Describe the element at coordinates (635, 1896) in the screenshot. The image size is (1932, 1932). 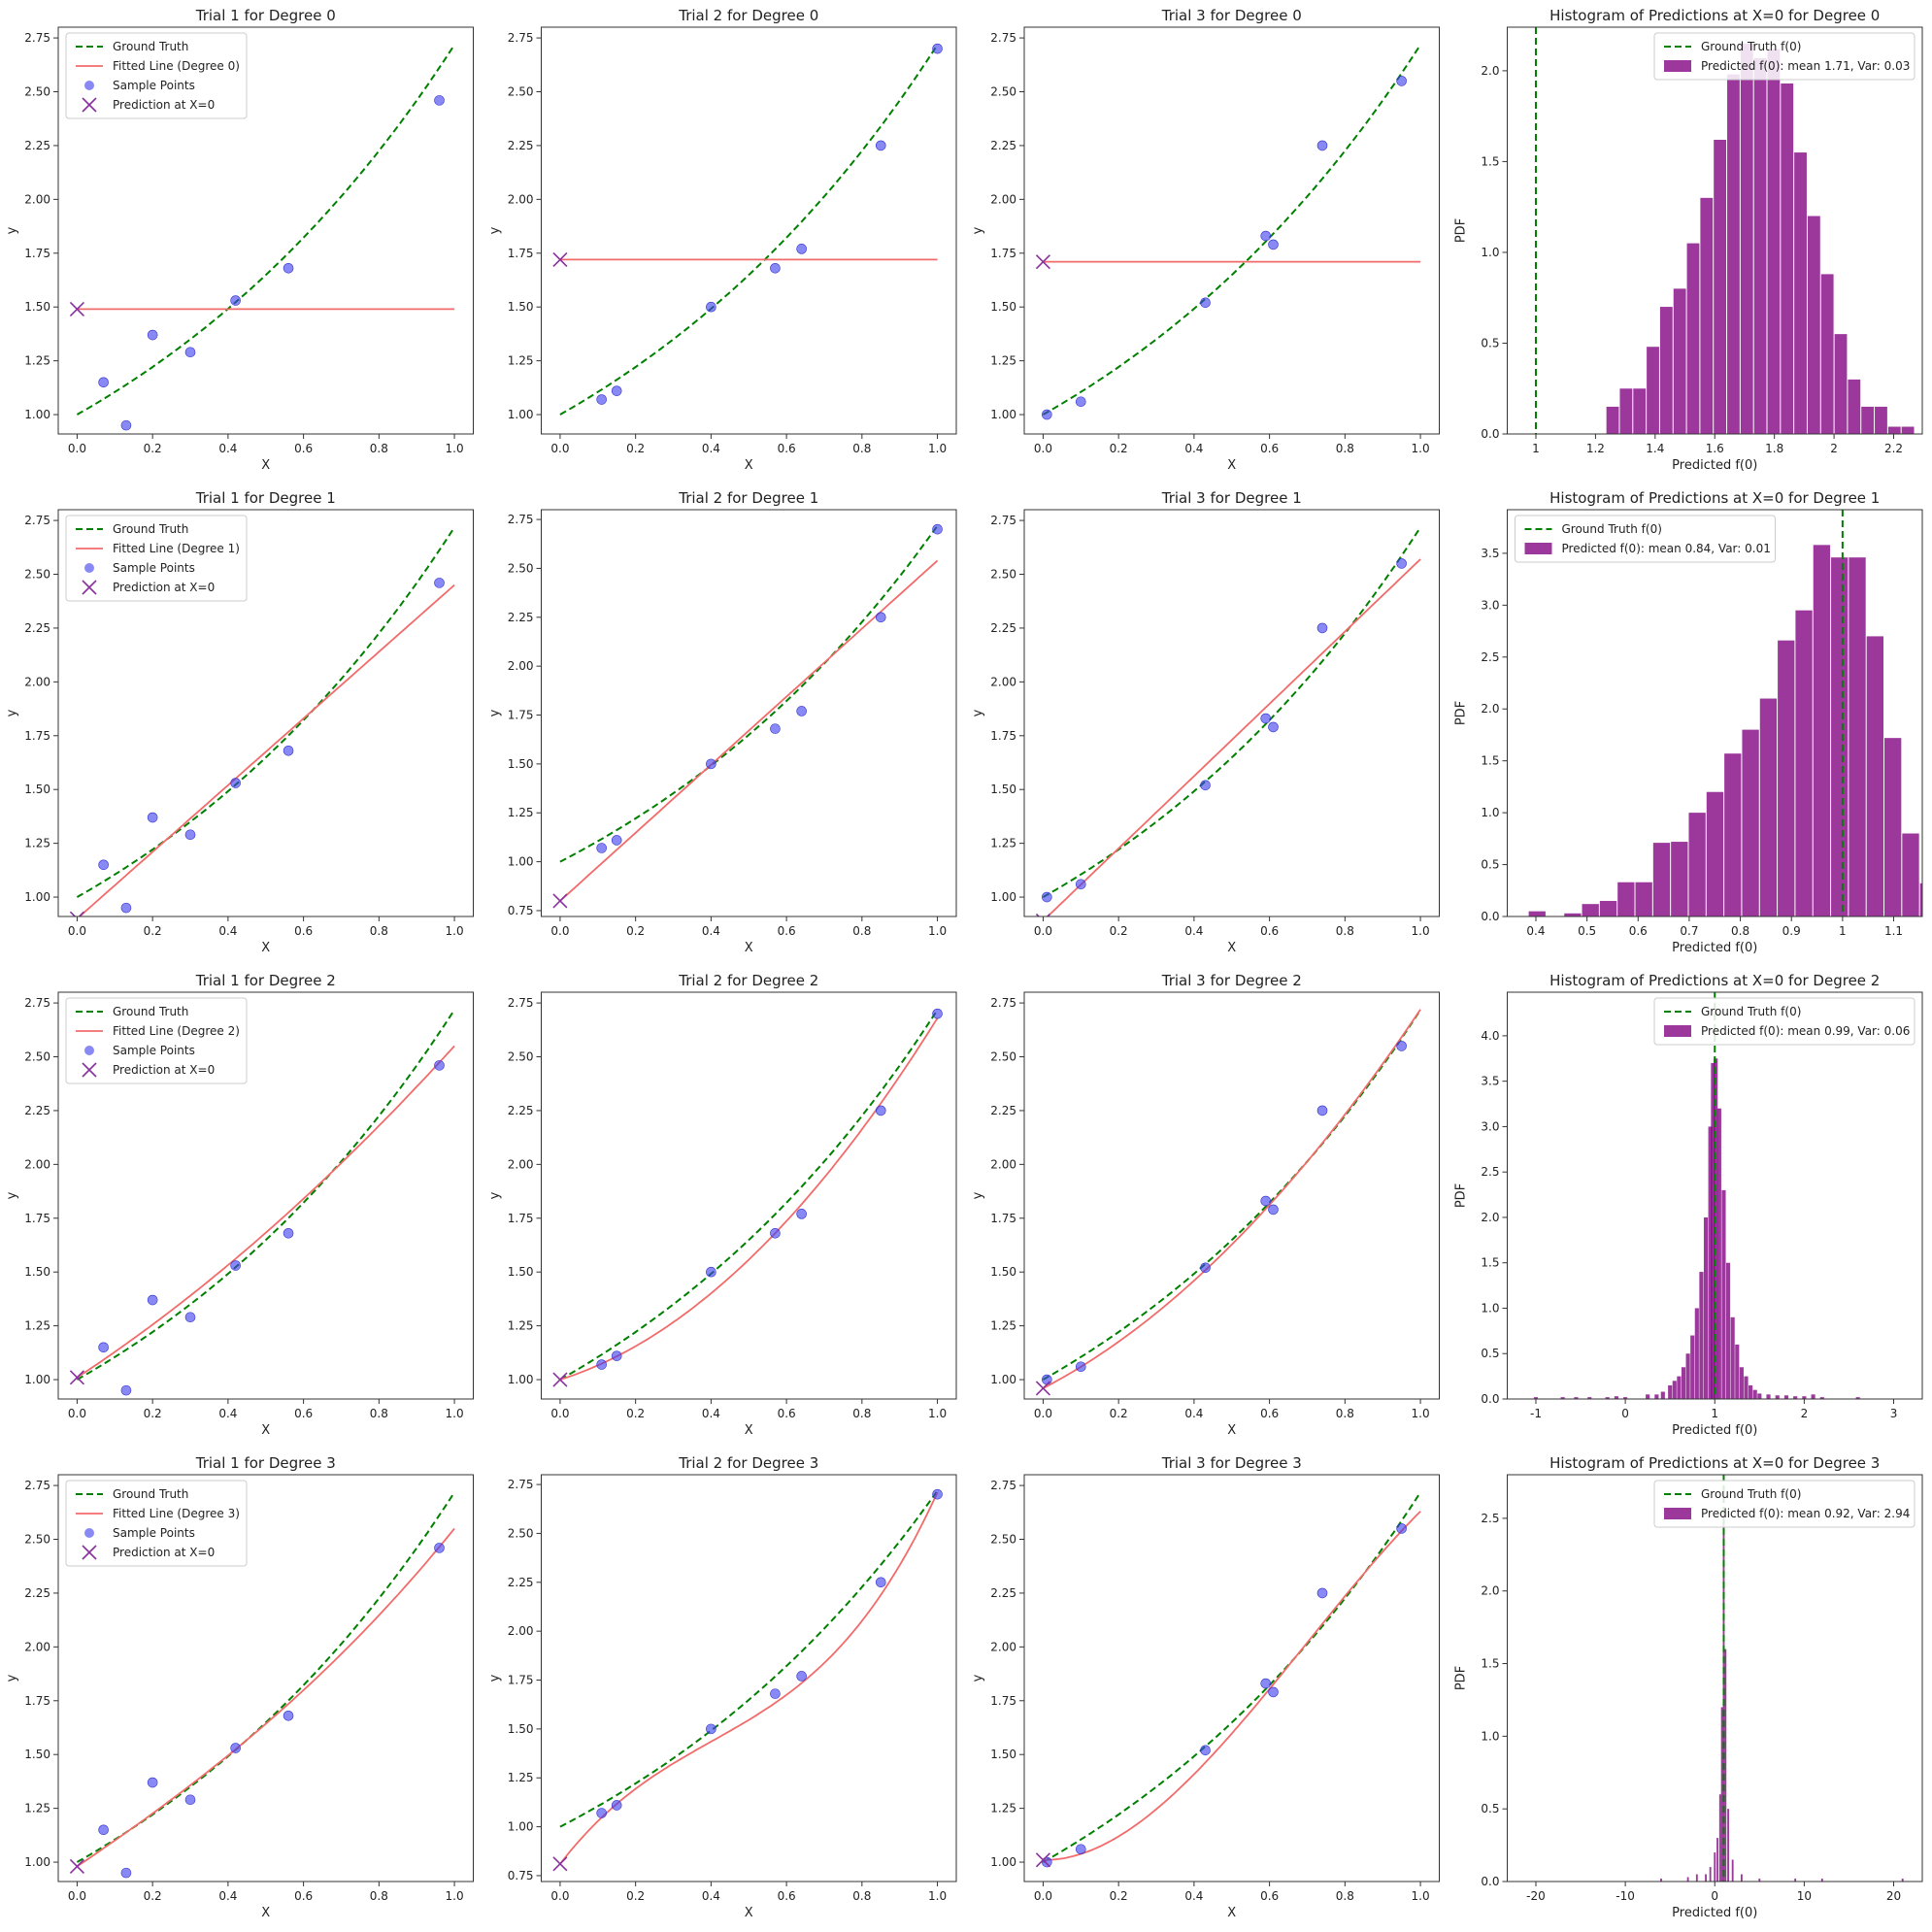
I see `x-tick-label: 0.2` at that location.